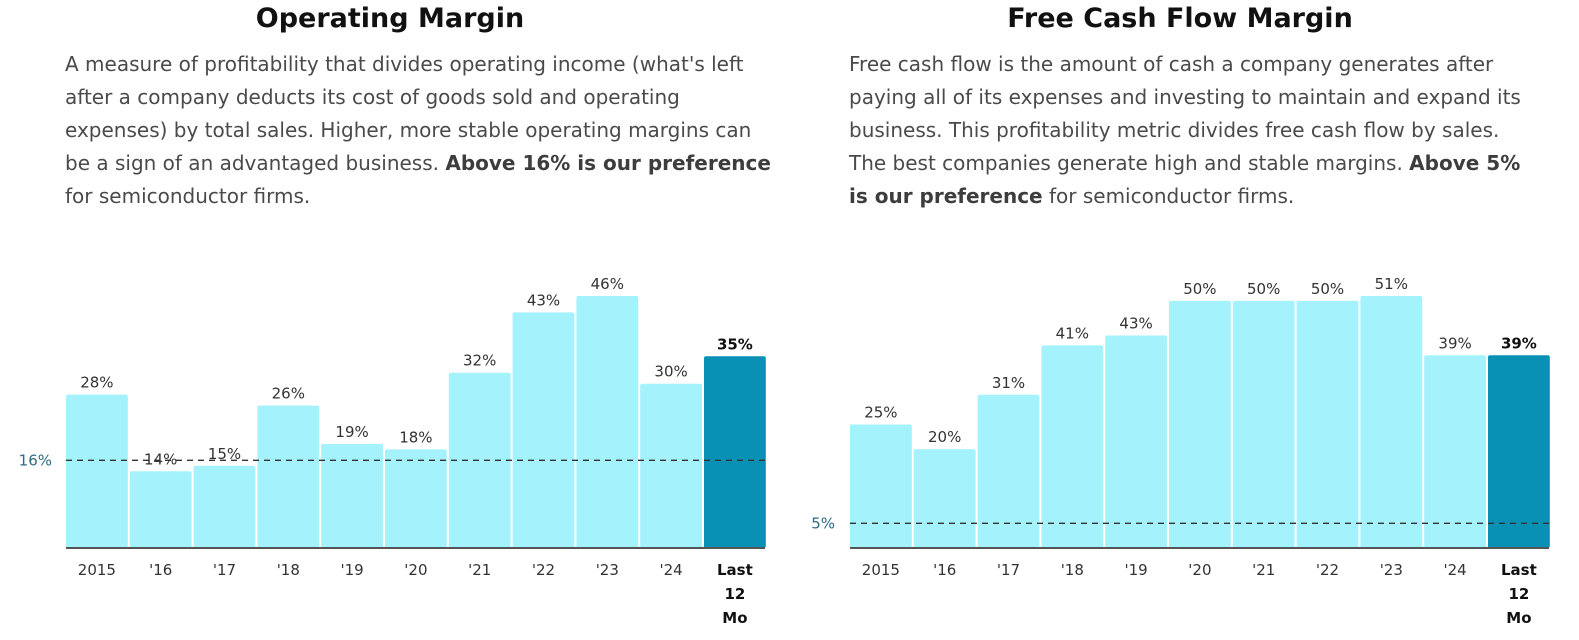 This screenshot has width=1579, height=640. Describe the element at coordinates (1519, 594) in the screenshot. I see `free-cash-flow-margin-tick-label-10: Last 12 Mo` at that location.